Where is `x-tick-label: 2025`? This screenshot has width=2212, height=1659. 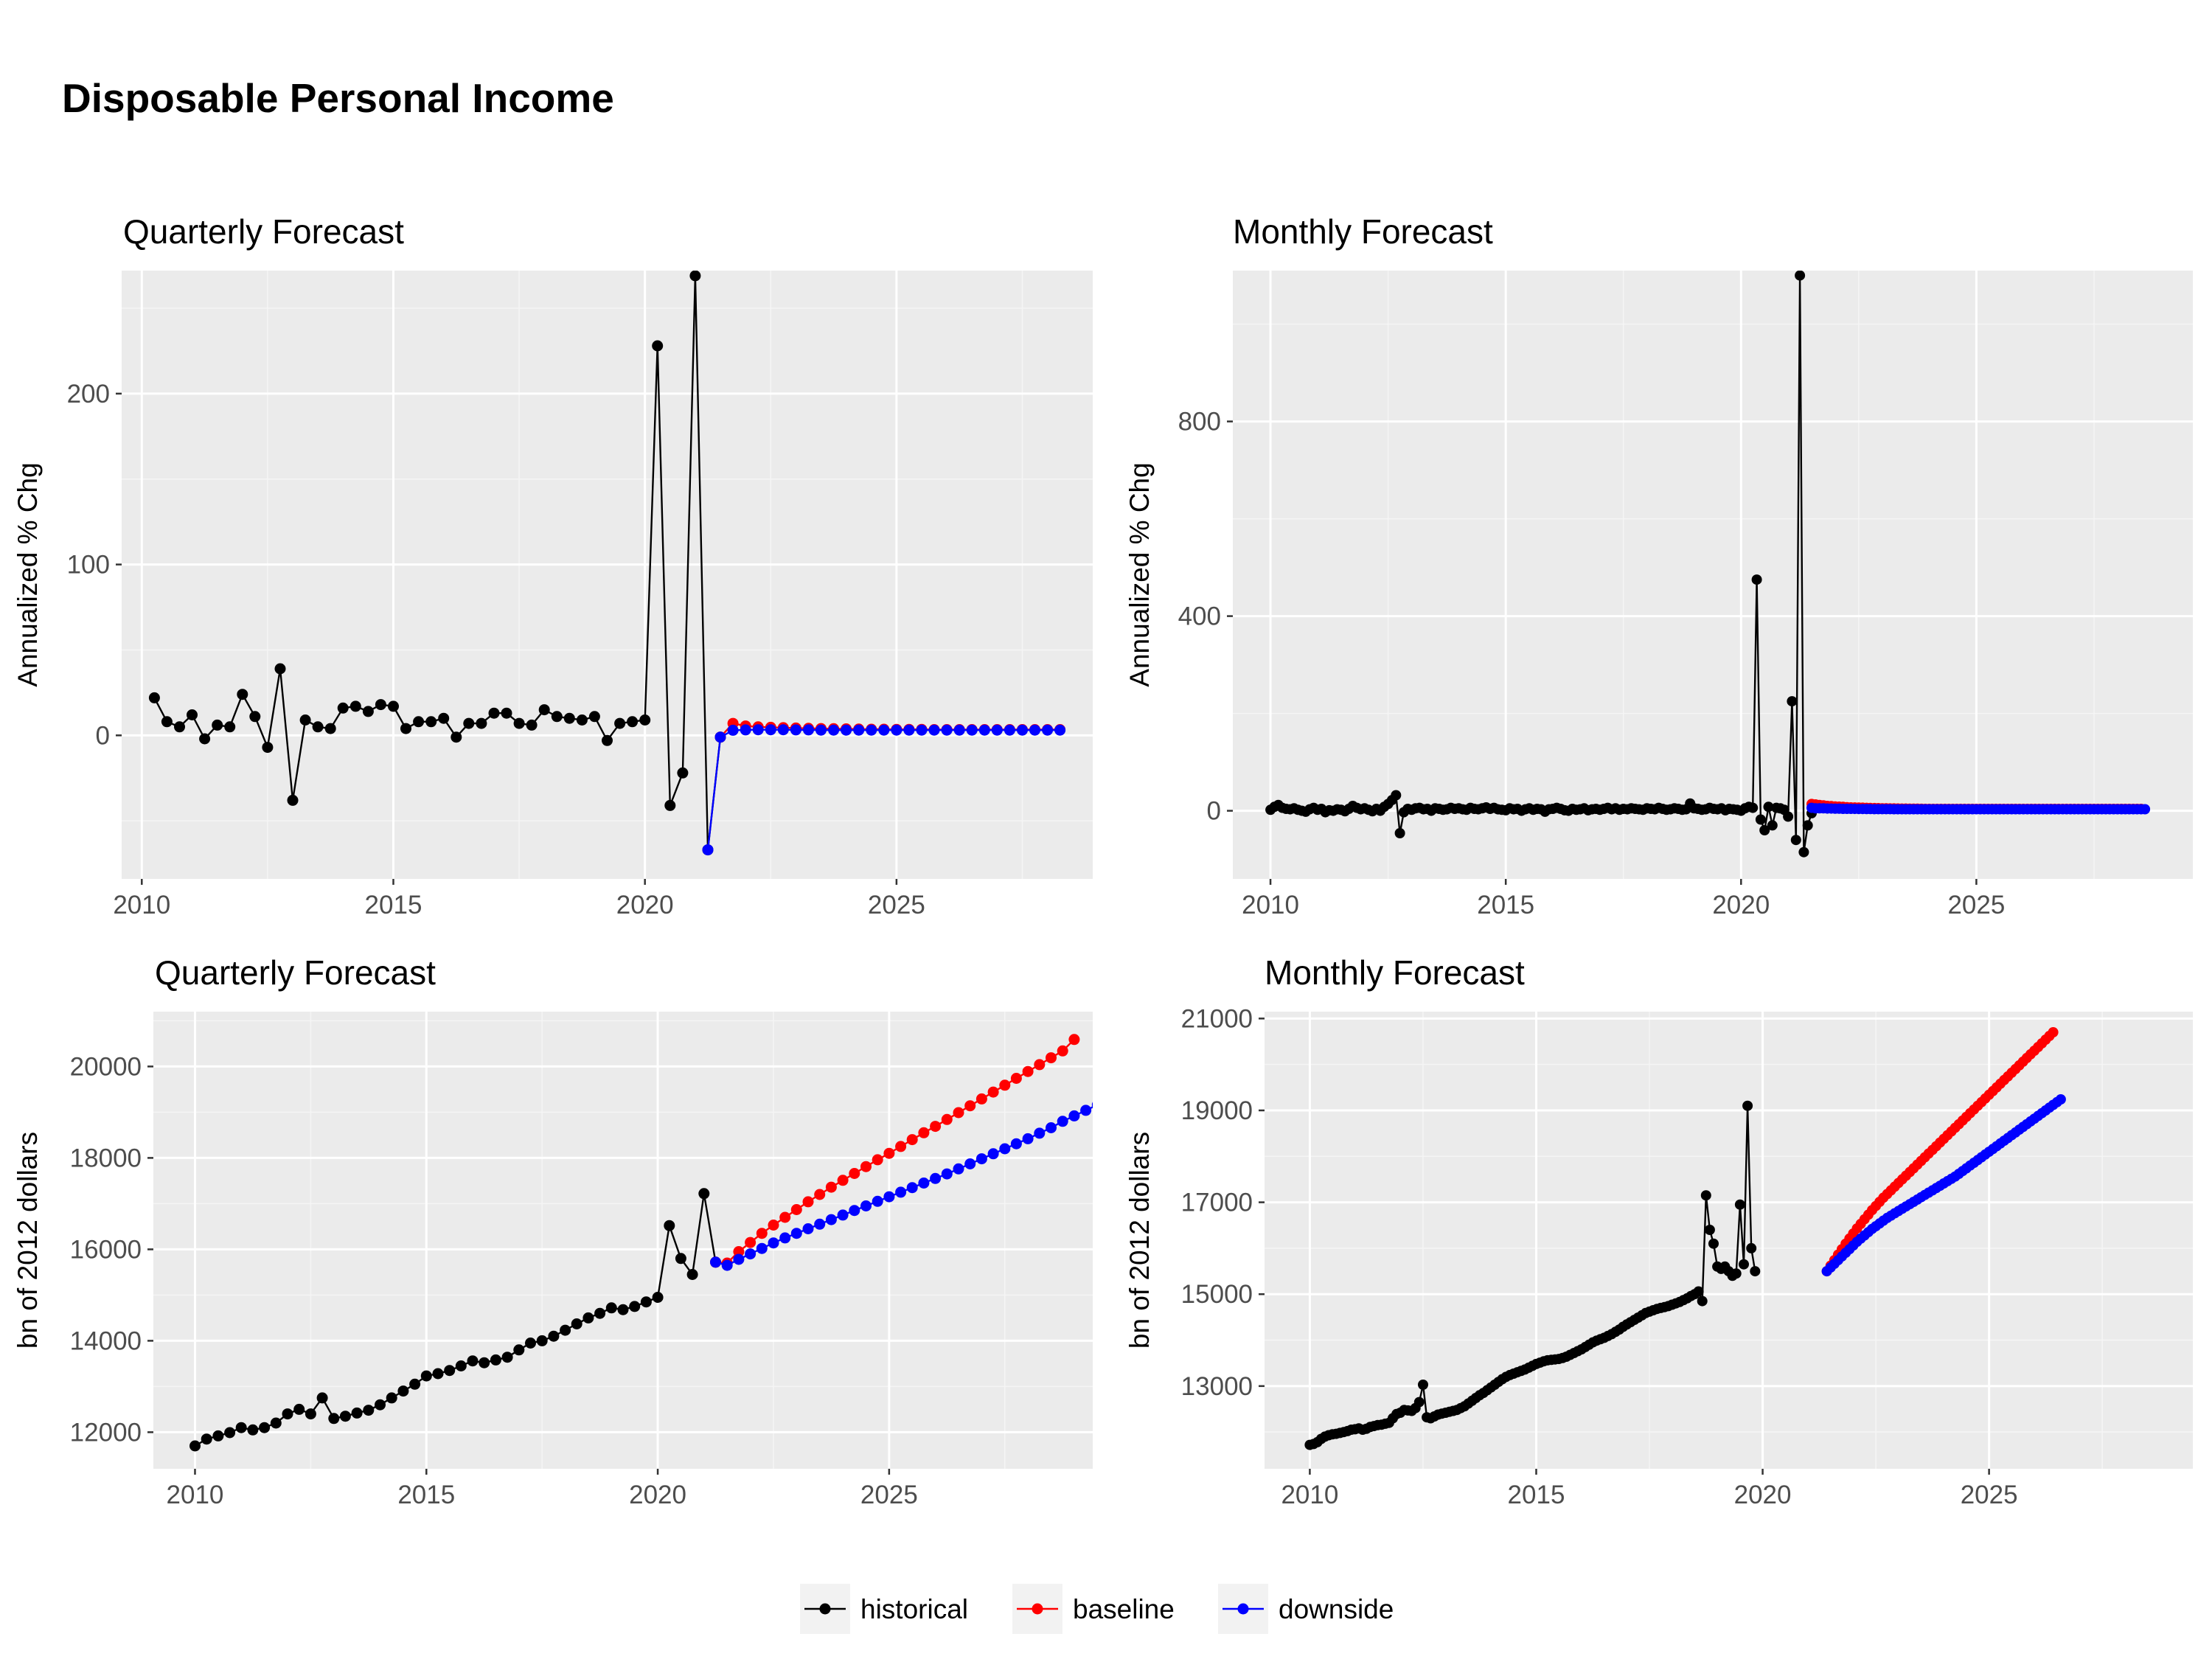 x-tick-label: 2025 is located at coordinates (1989, 1495).